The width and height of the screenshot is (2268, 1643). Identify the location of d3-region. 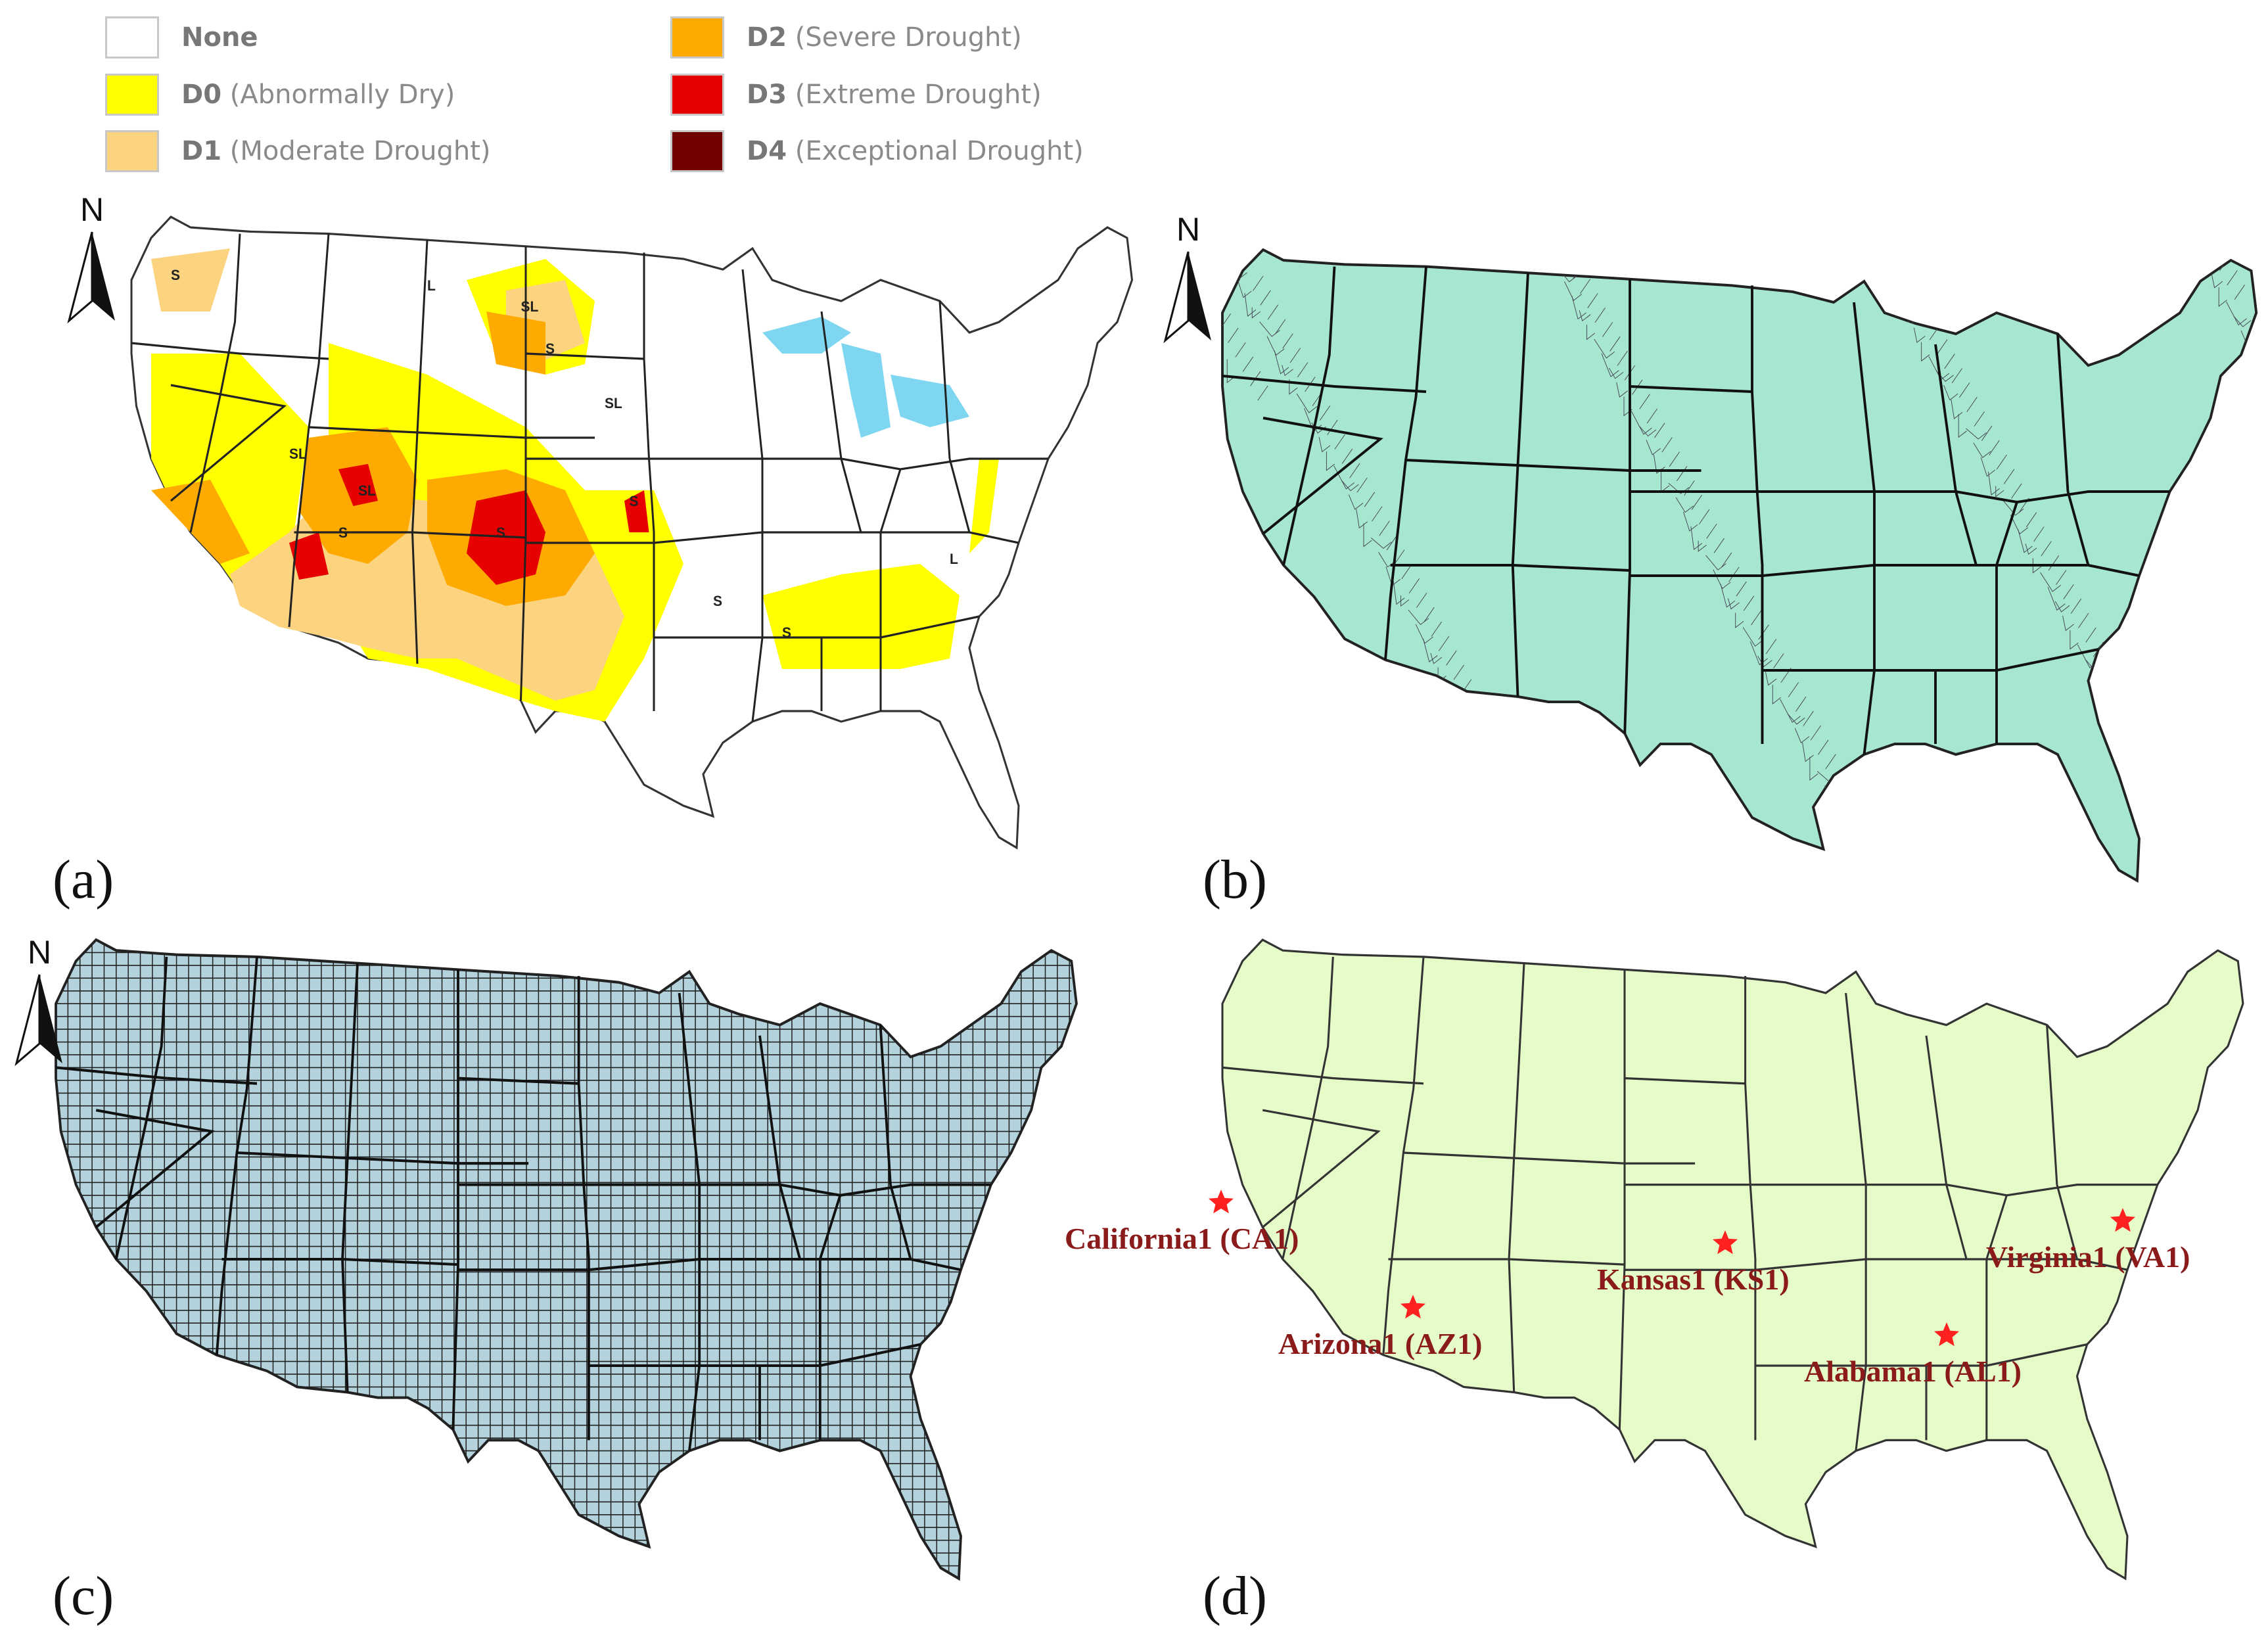
(309, 556).